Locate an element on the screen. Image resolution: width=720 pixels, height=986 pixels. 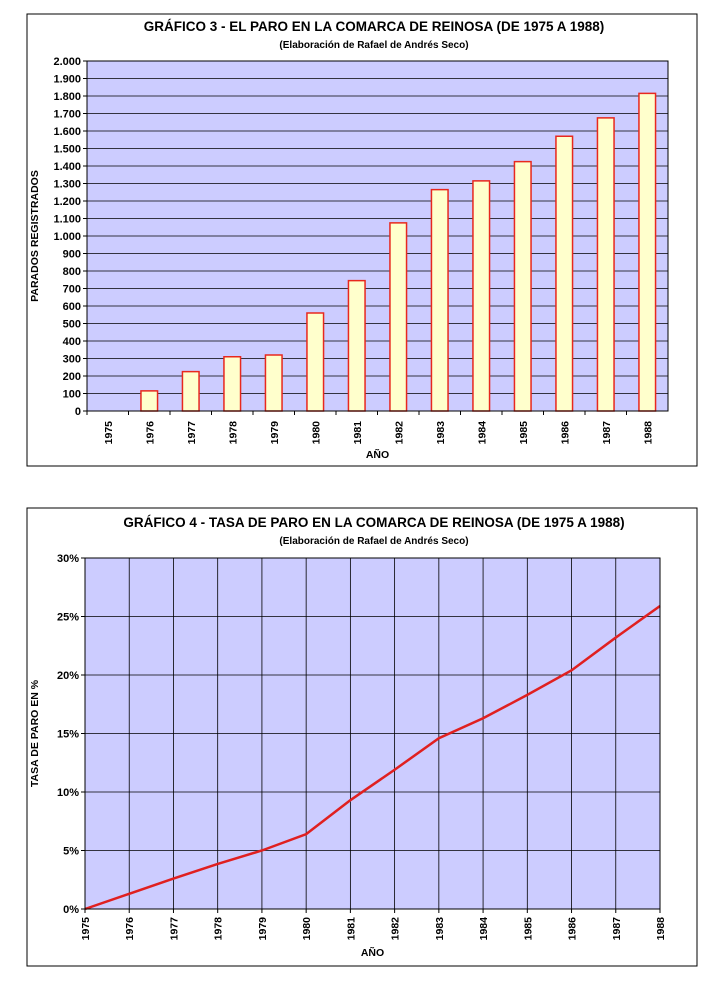
y-axis-label: TASA DE PARO EN % is located at coordinates (35, 733).